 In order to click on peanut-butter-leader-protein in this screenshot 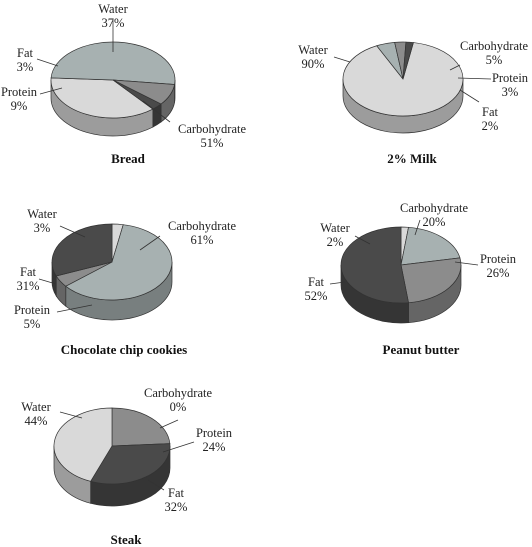, I will do `click(466, 263)`.